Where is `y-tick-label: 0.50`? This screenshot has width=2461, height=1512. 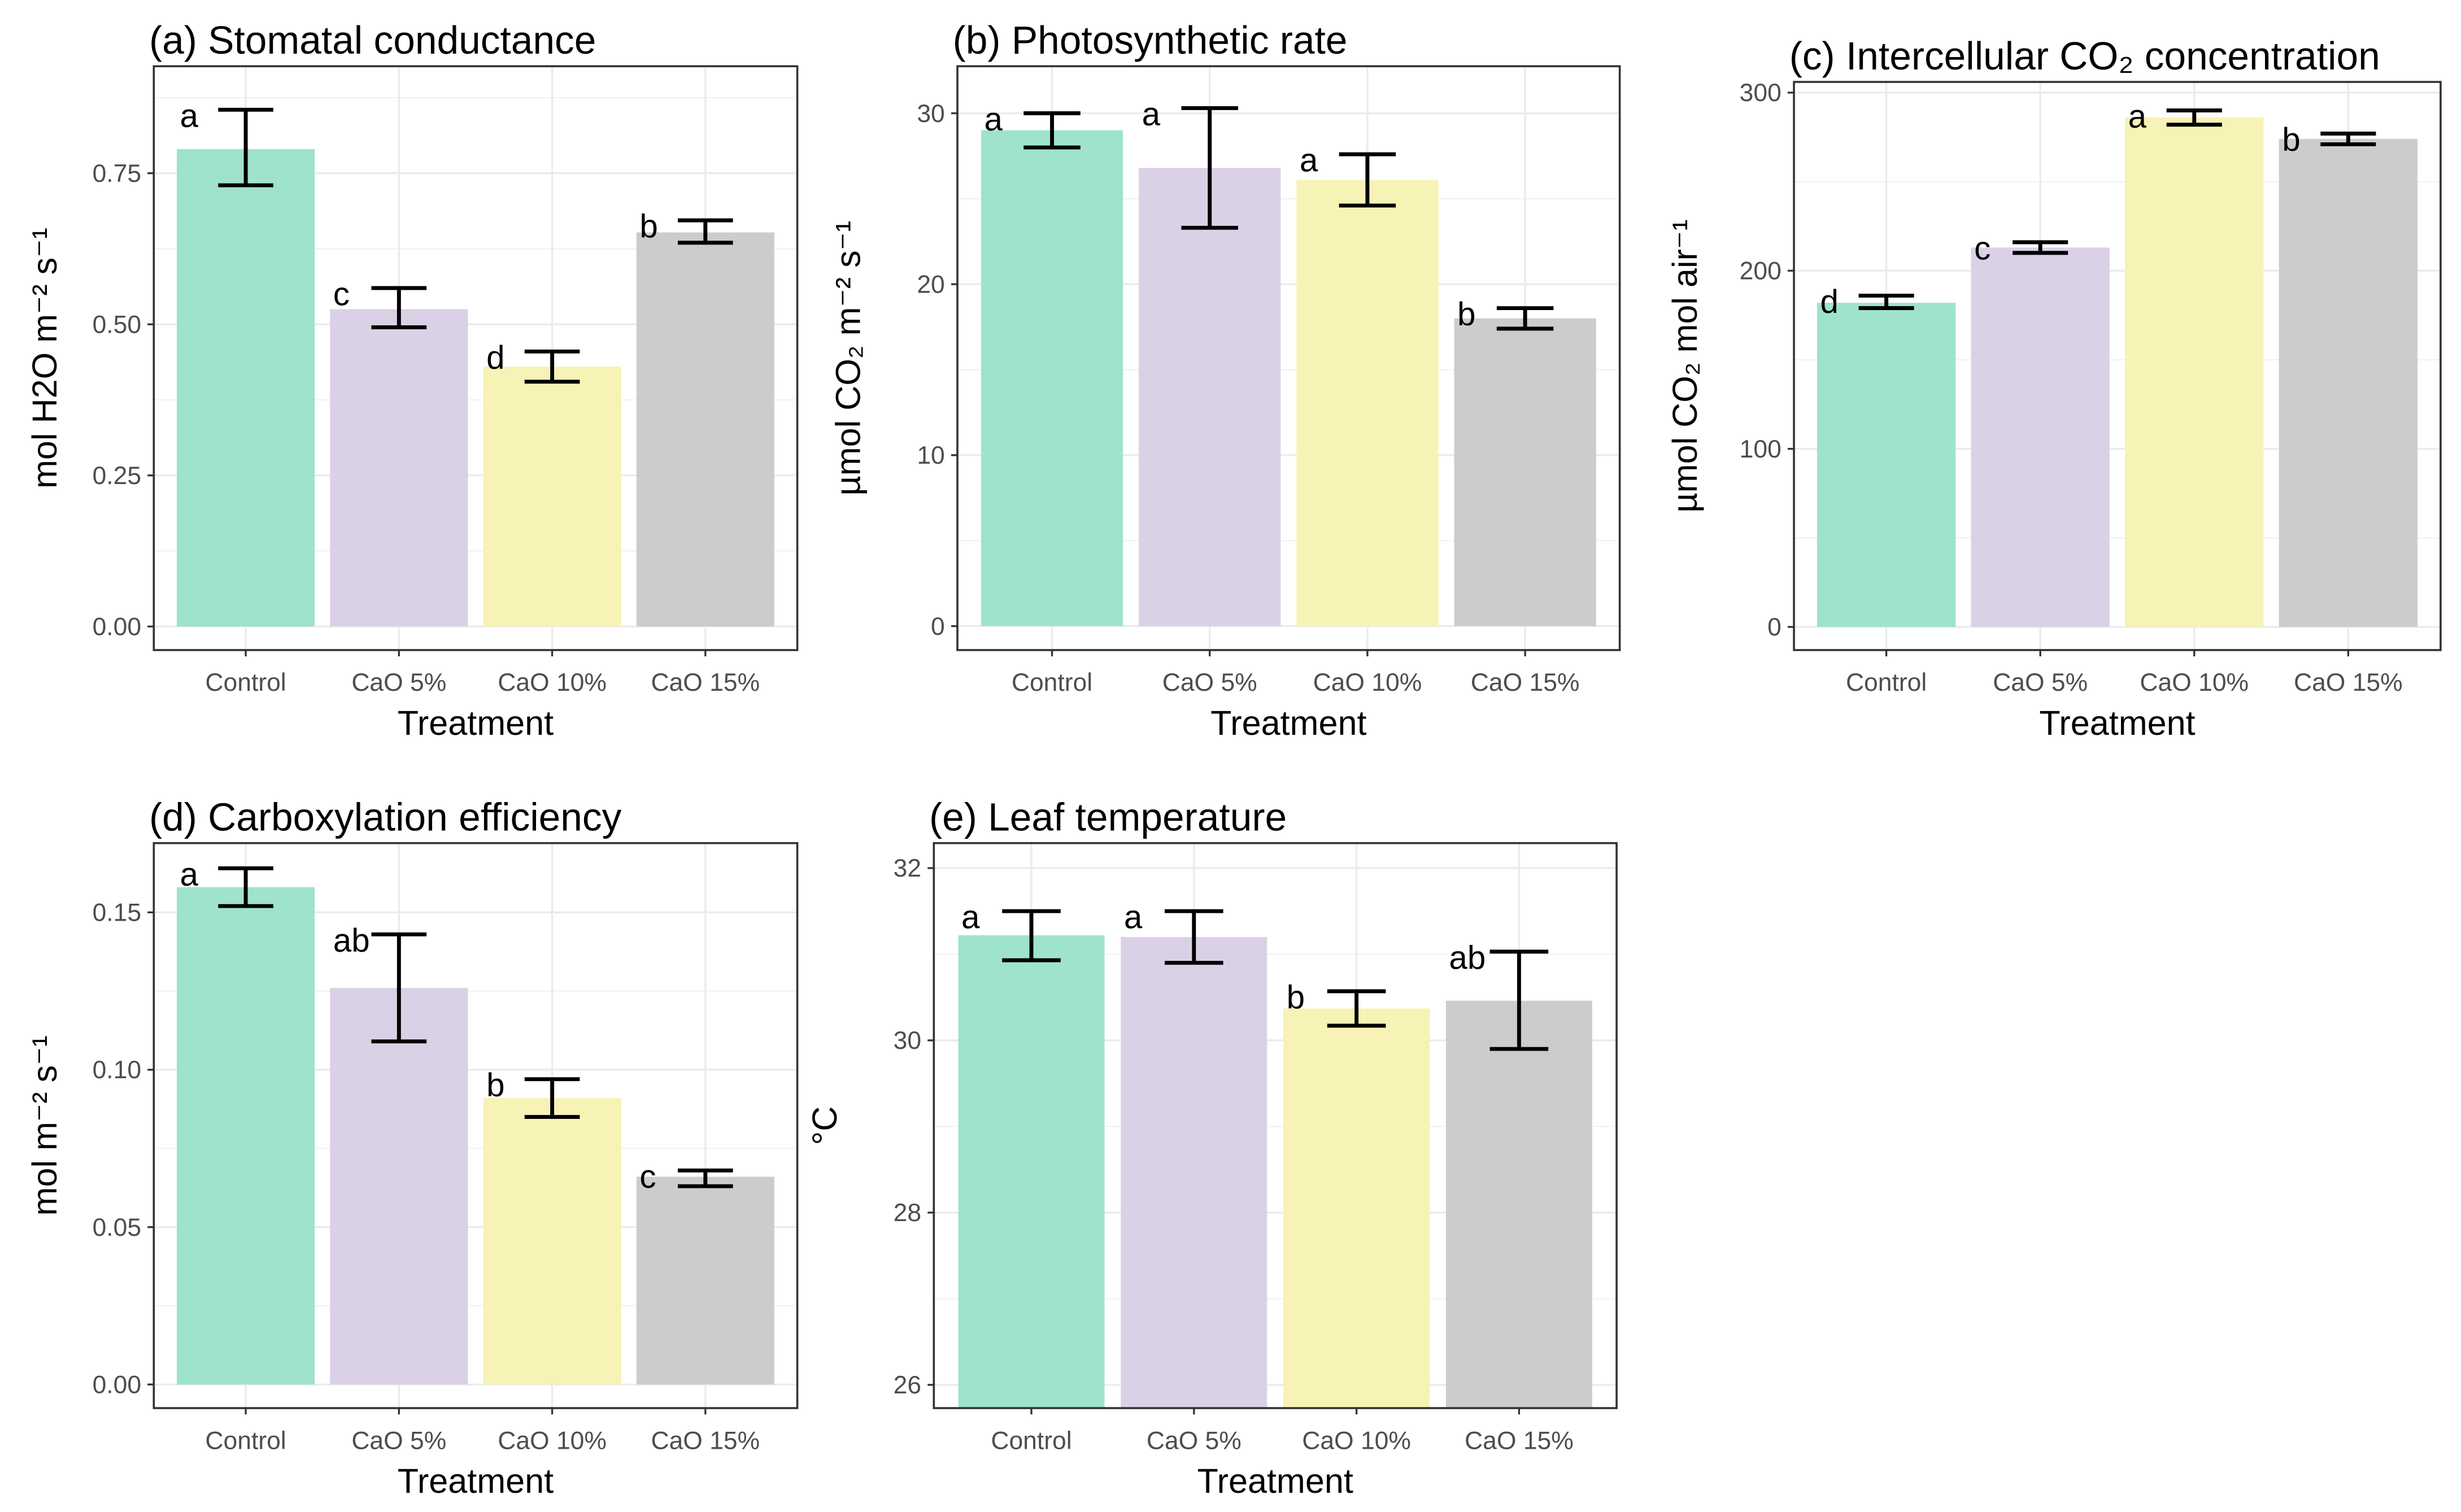
y-tick-label: 0.50 is located at coordinates (117, 324).